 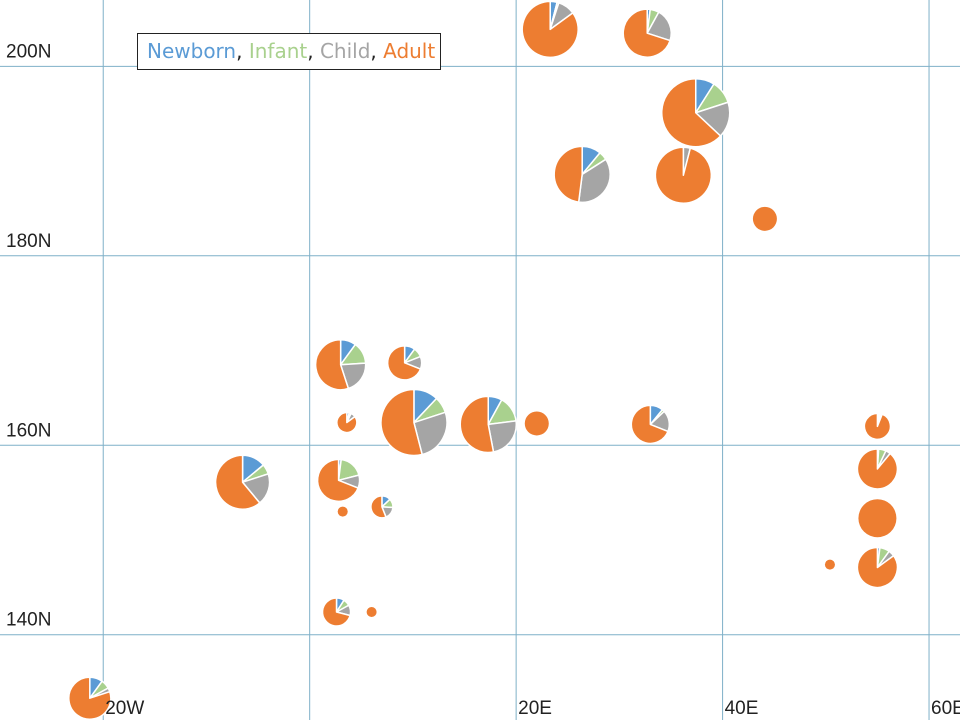 I want to click on y-tick-label: 200N, so click(x=28, y=51).